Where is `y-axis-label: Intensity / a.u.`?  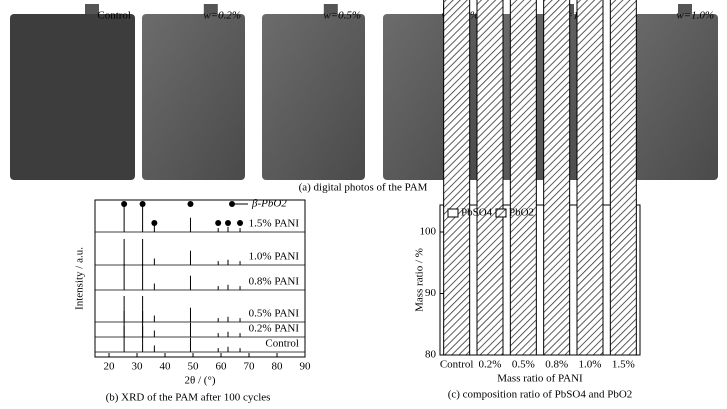
y-axis-label: Intensity / a.u. is located at coordinates (80, 278).